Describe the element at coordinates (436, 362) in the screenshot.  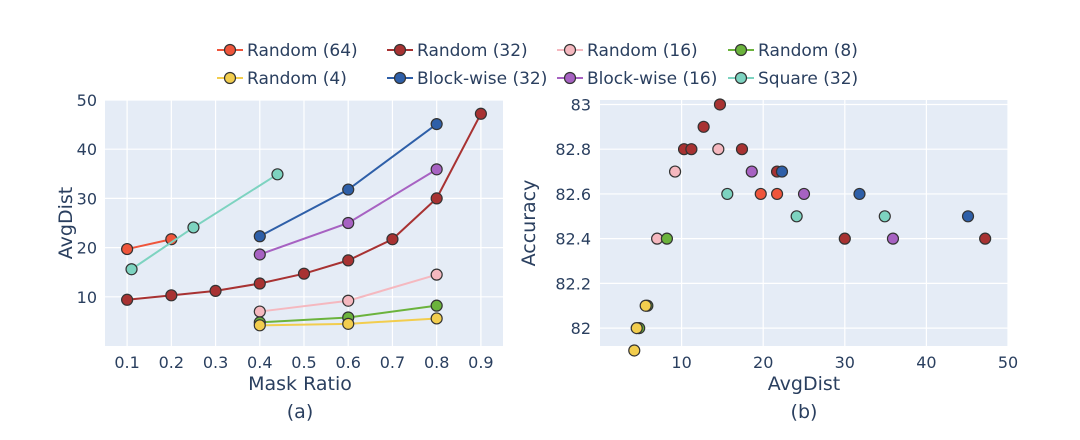
I see `x-tick-label: 0.8` at that location.